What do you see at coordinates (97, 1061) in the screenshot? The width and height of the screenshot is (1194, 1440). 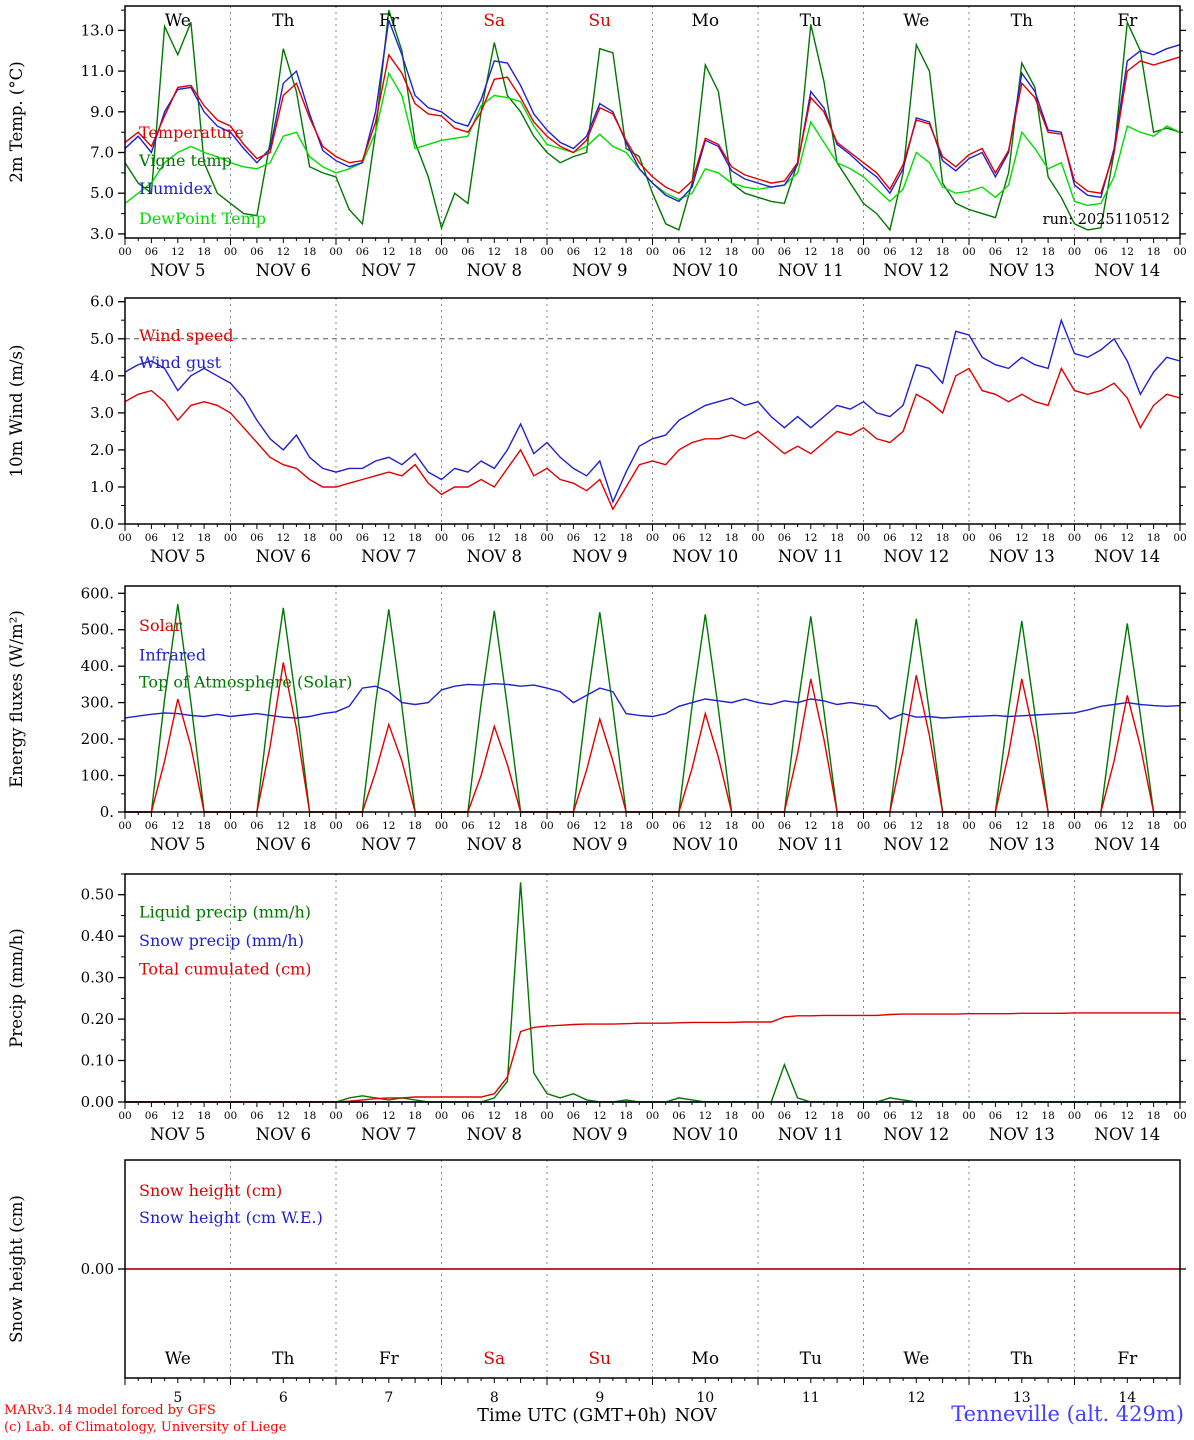 I see `y-tick-label: 0.10` at bounding box center [97, 1061].